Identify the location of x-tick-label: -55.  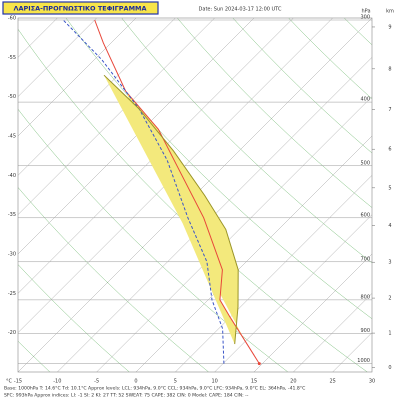
(12, 58).